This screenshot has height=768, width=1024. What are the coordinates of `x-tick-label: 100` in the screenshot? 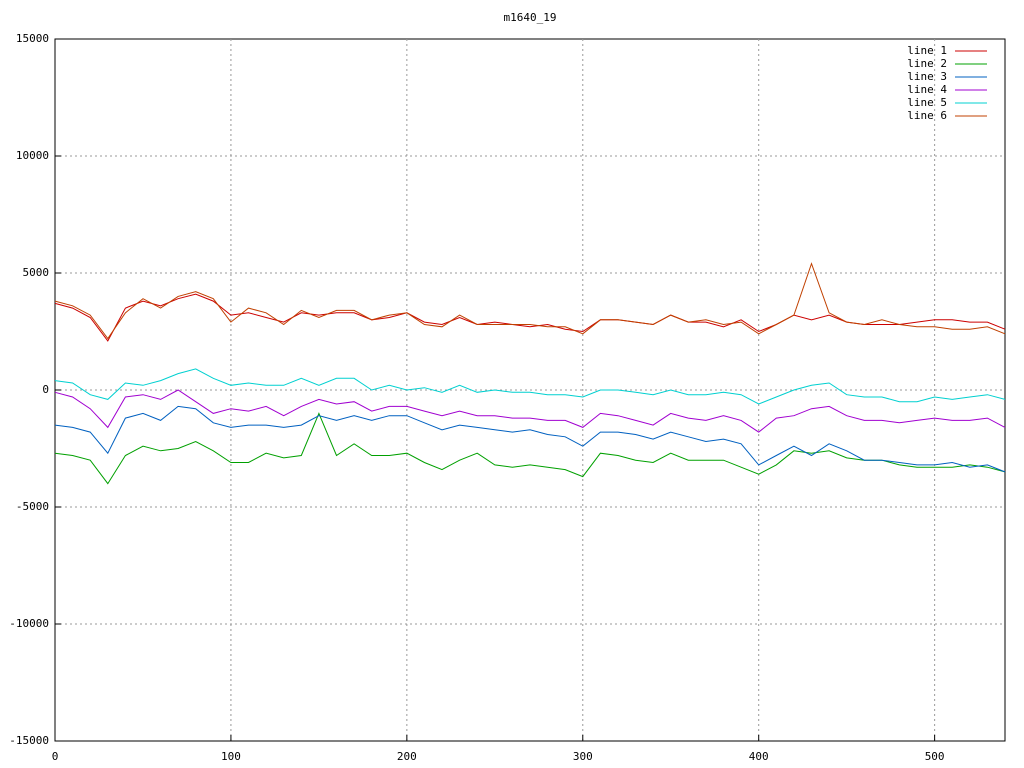 It's located at (231, 756).